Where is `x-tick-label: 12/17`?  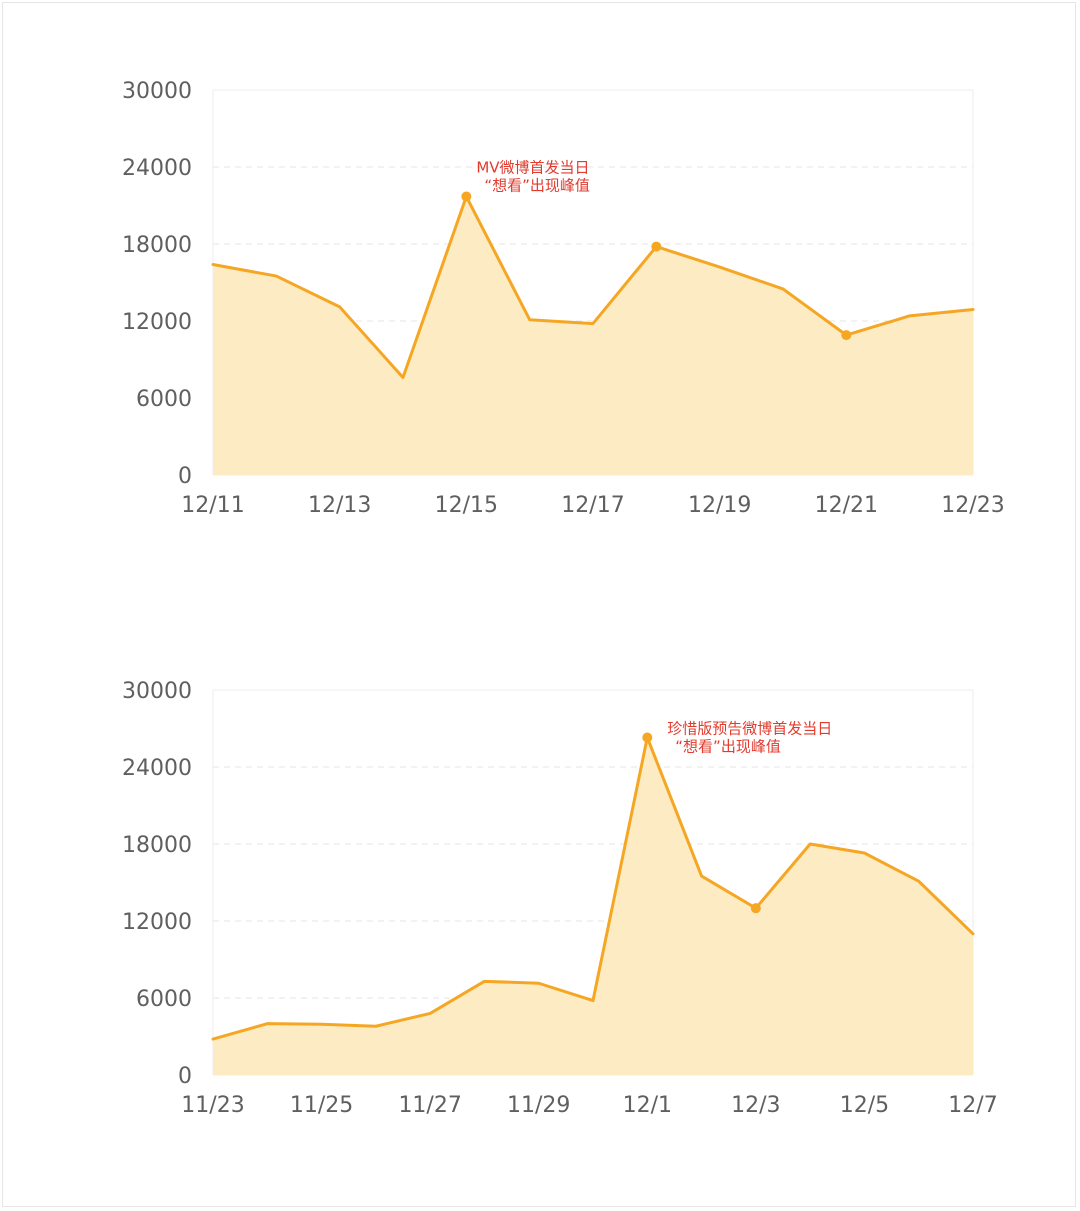 x-tick-label: 12/17 is located at coordinates (592, 505).